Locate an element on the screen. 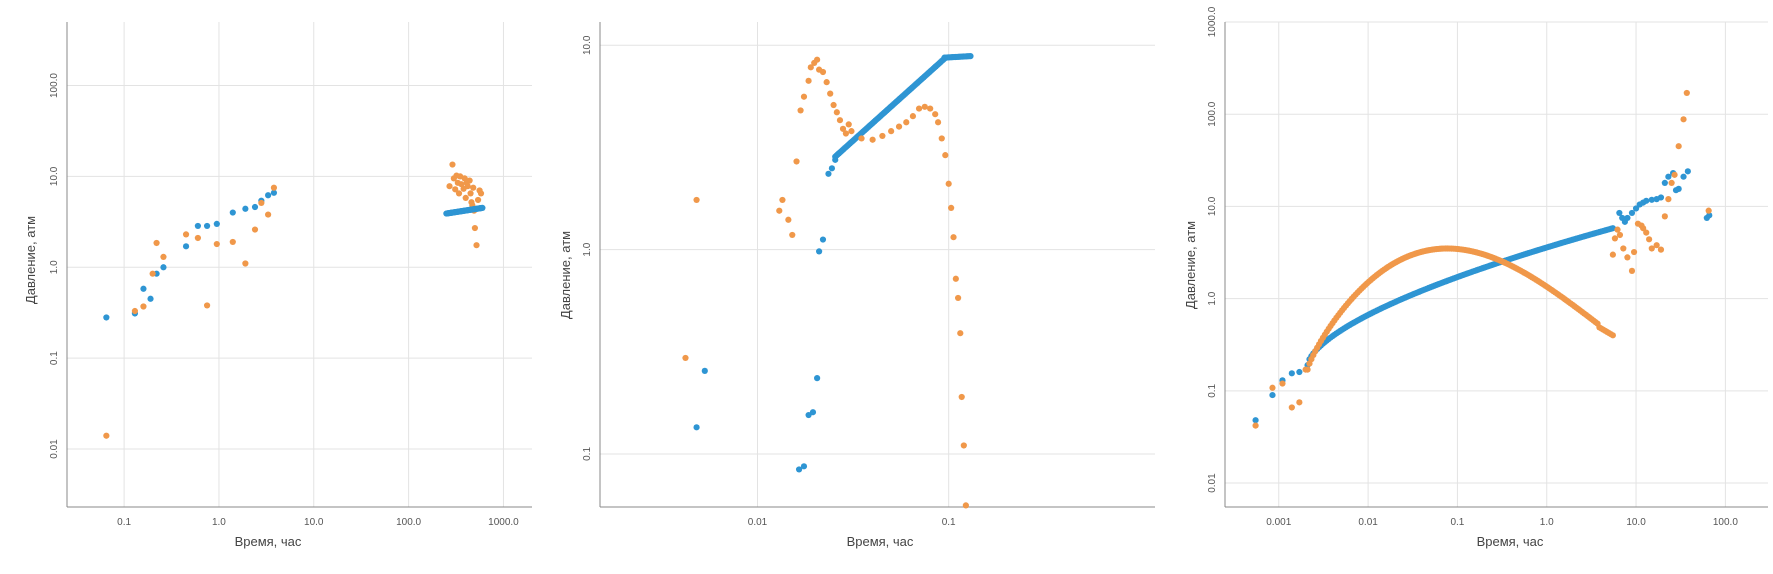 This screenshot has height=574, width=1773. chart-1-ylabel: Давление, атм is located at coordinates (30, 260).